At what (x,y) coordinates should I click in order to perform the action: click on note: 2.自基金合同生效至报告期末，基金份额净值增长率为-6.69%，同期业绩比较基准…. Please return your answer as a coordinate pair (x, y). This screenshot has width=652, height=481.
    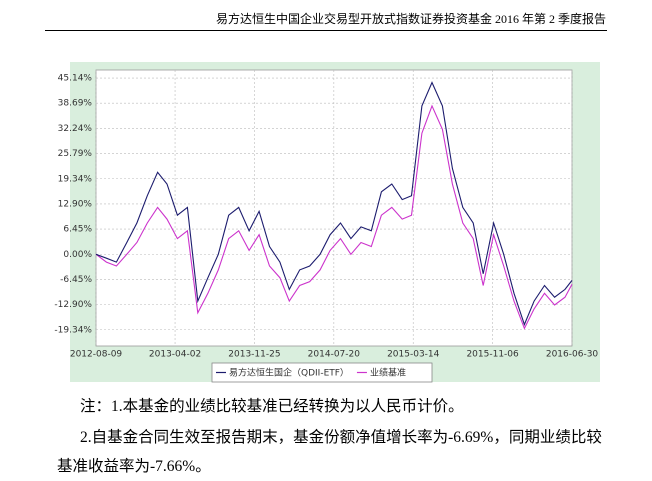
    Looking at the image, I should click on (329, 452).